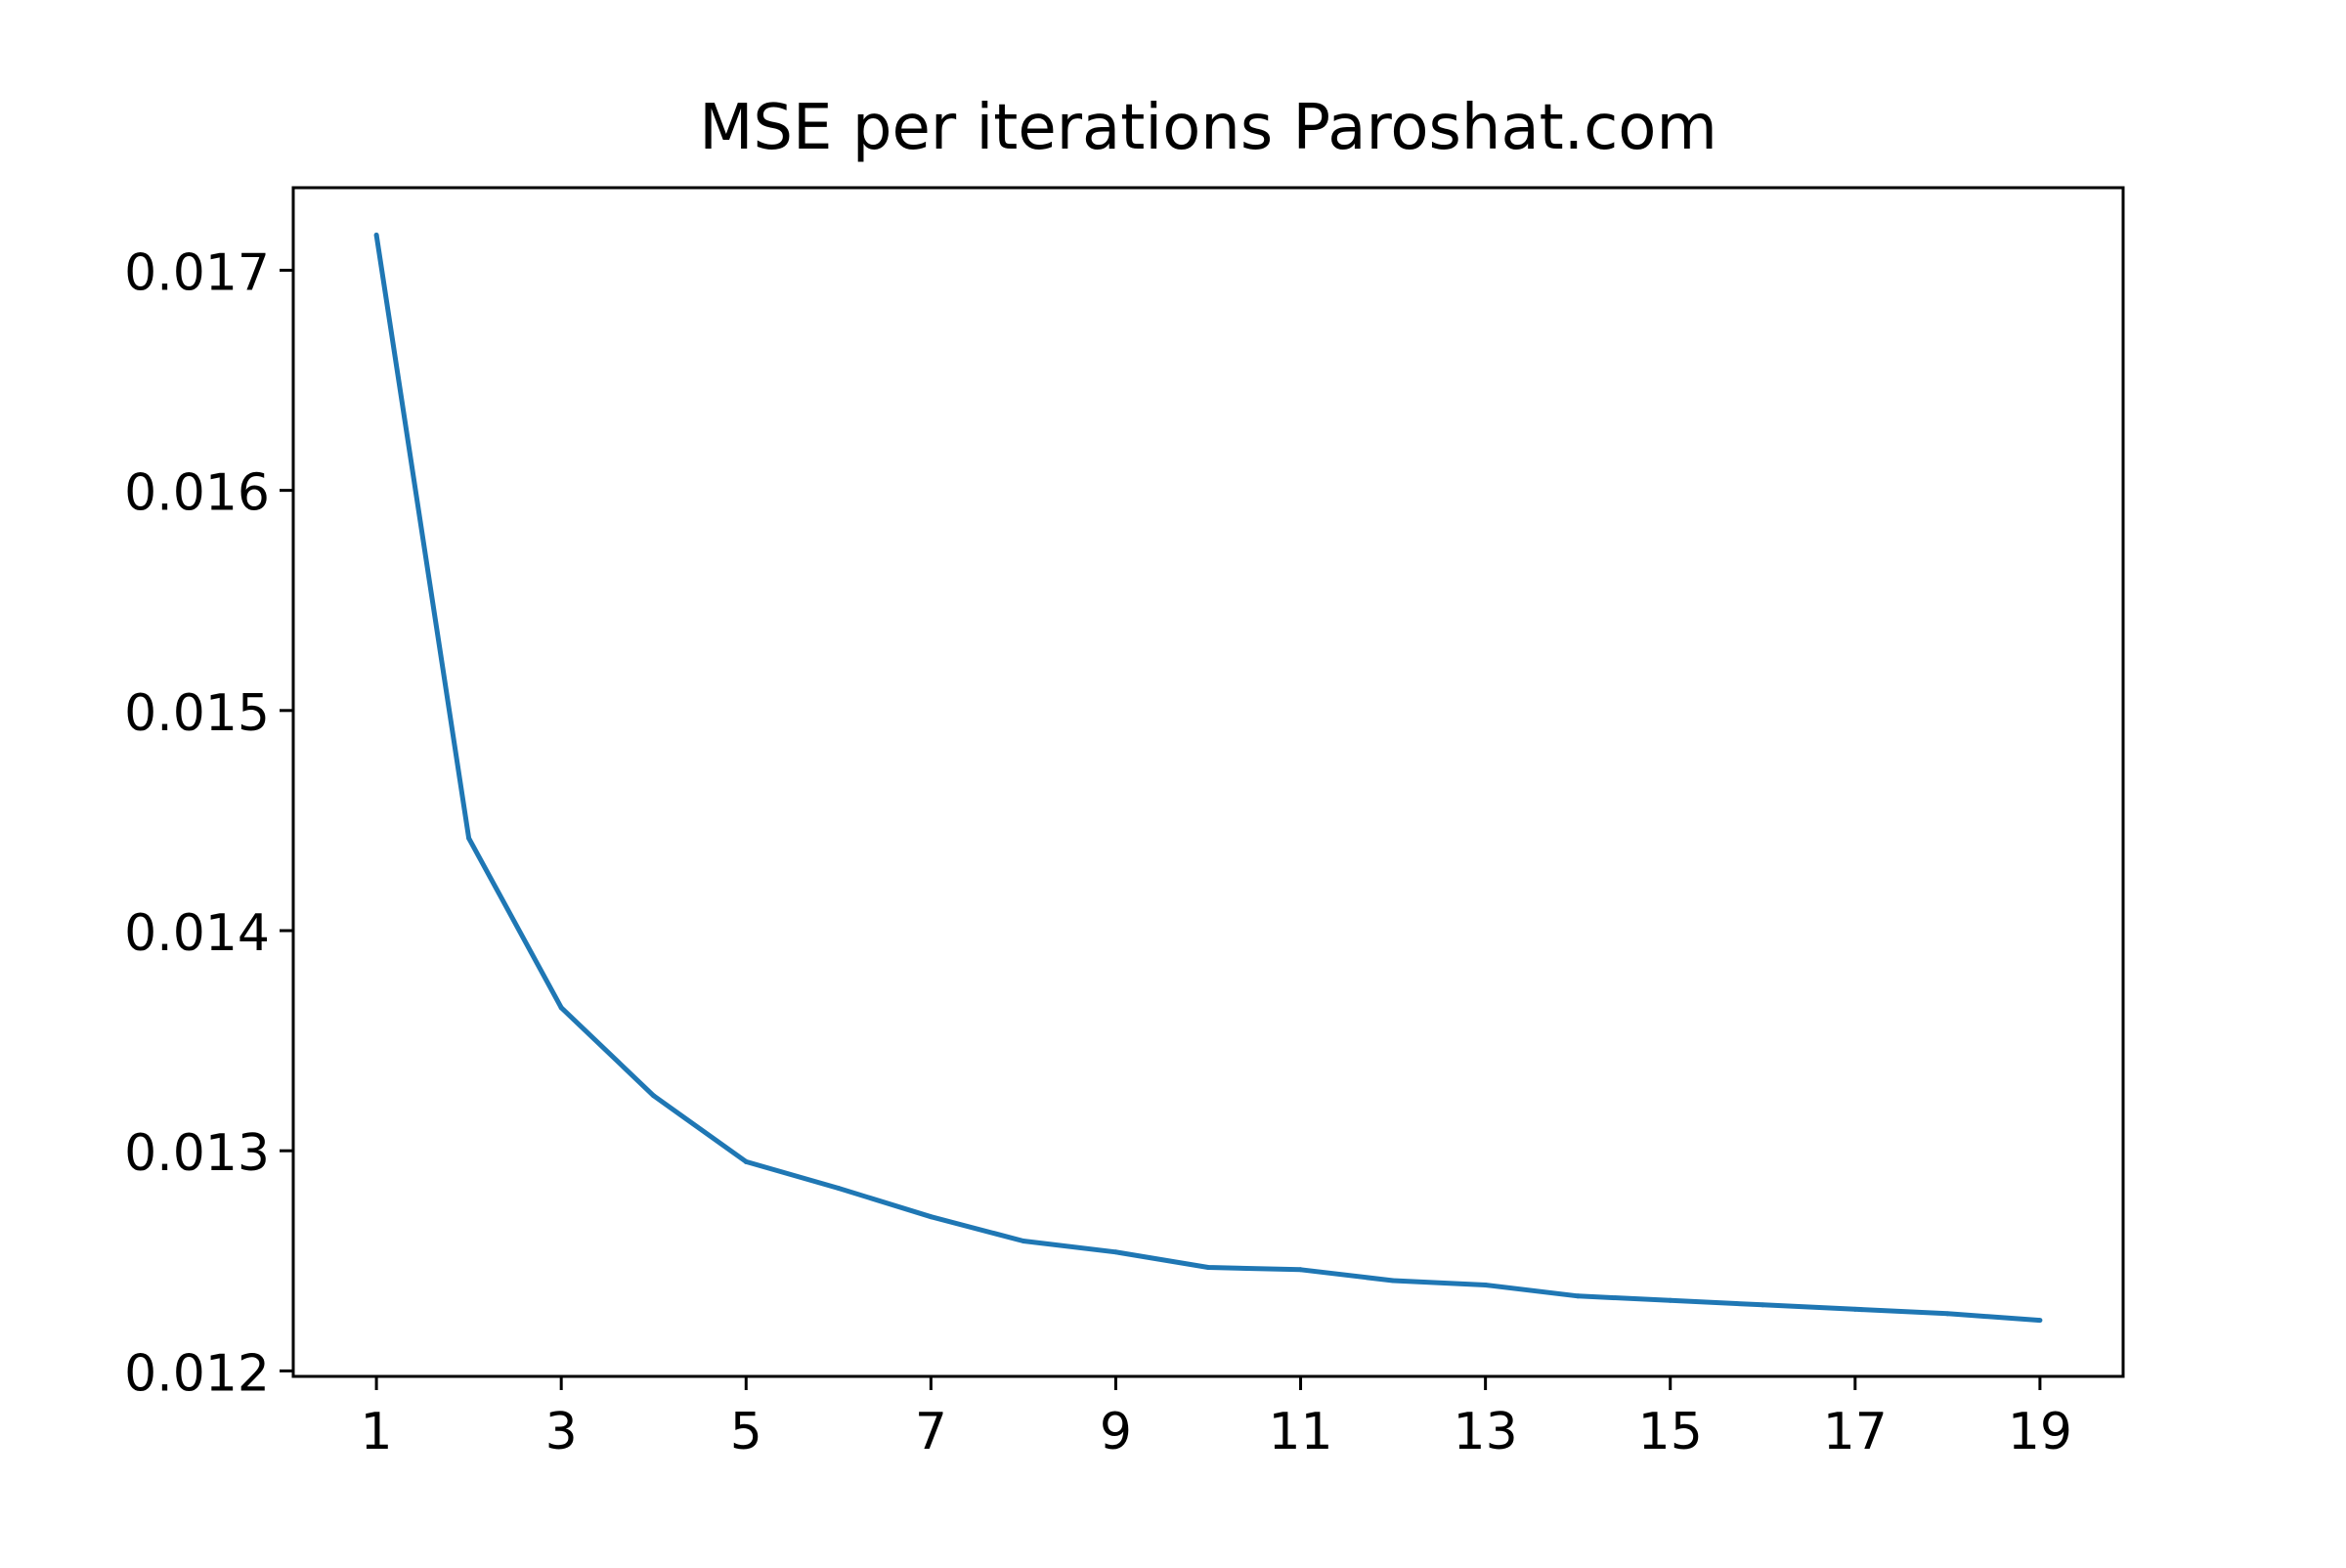  I want to click on x-tick-label: 11, so click(1300, 1432).